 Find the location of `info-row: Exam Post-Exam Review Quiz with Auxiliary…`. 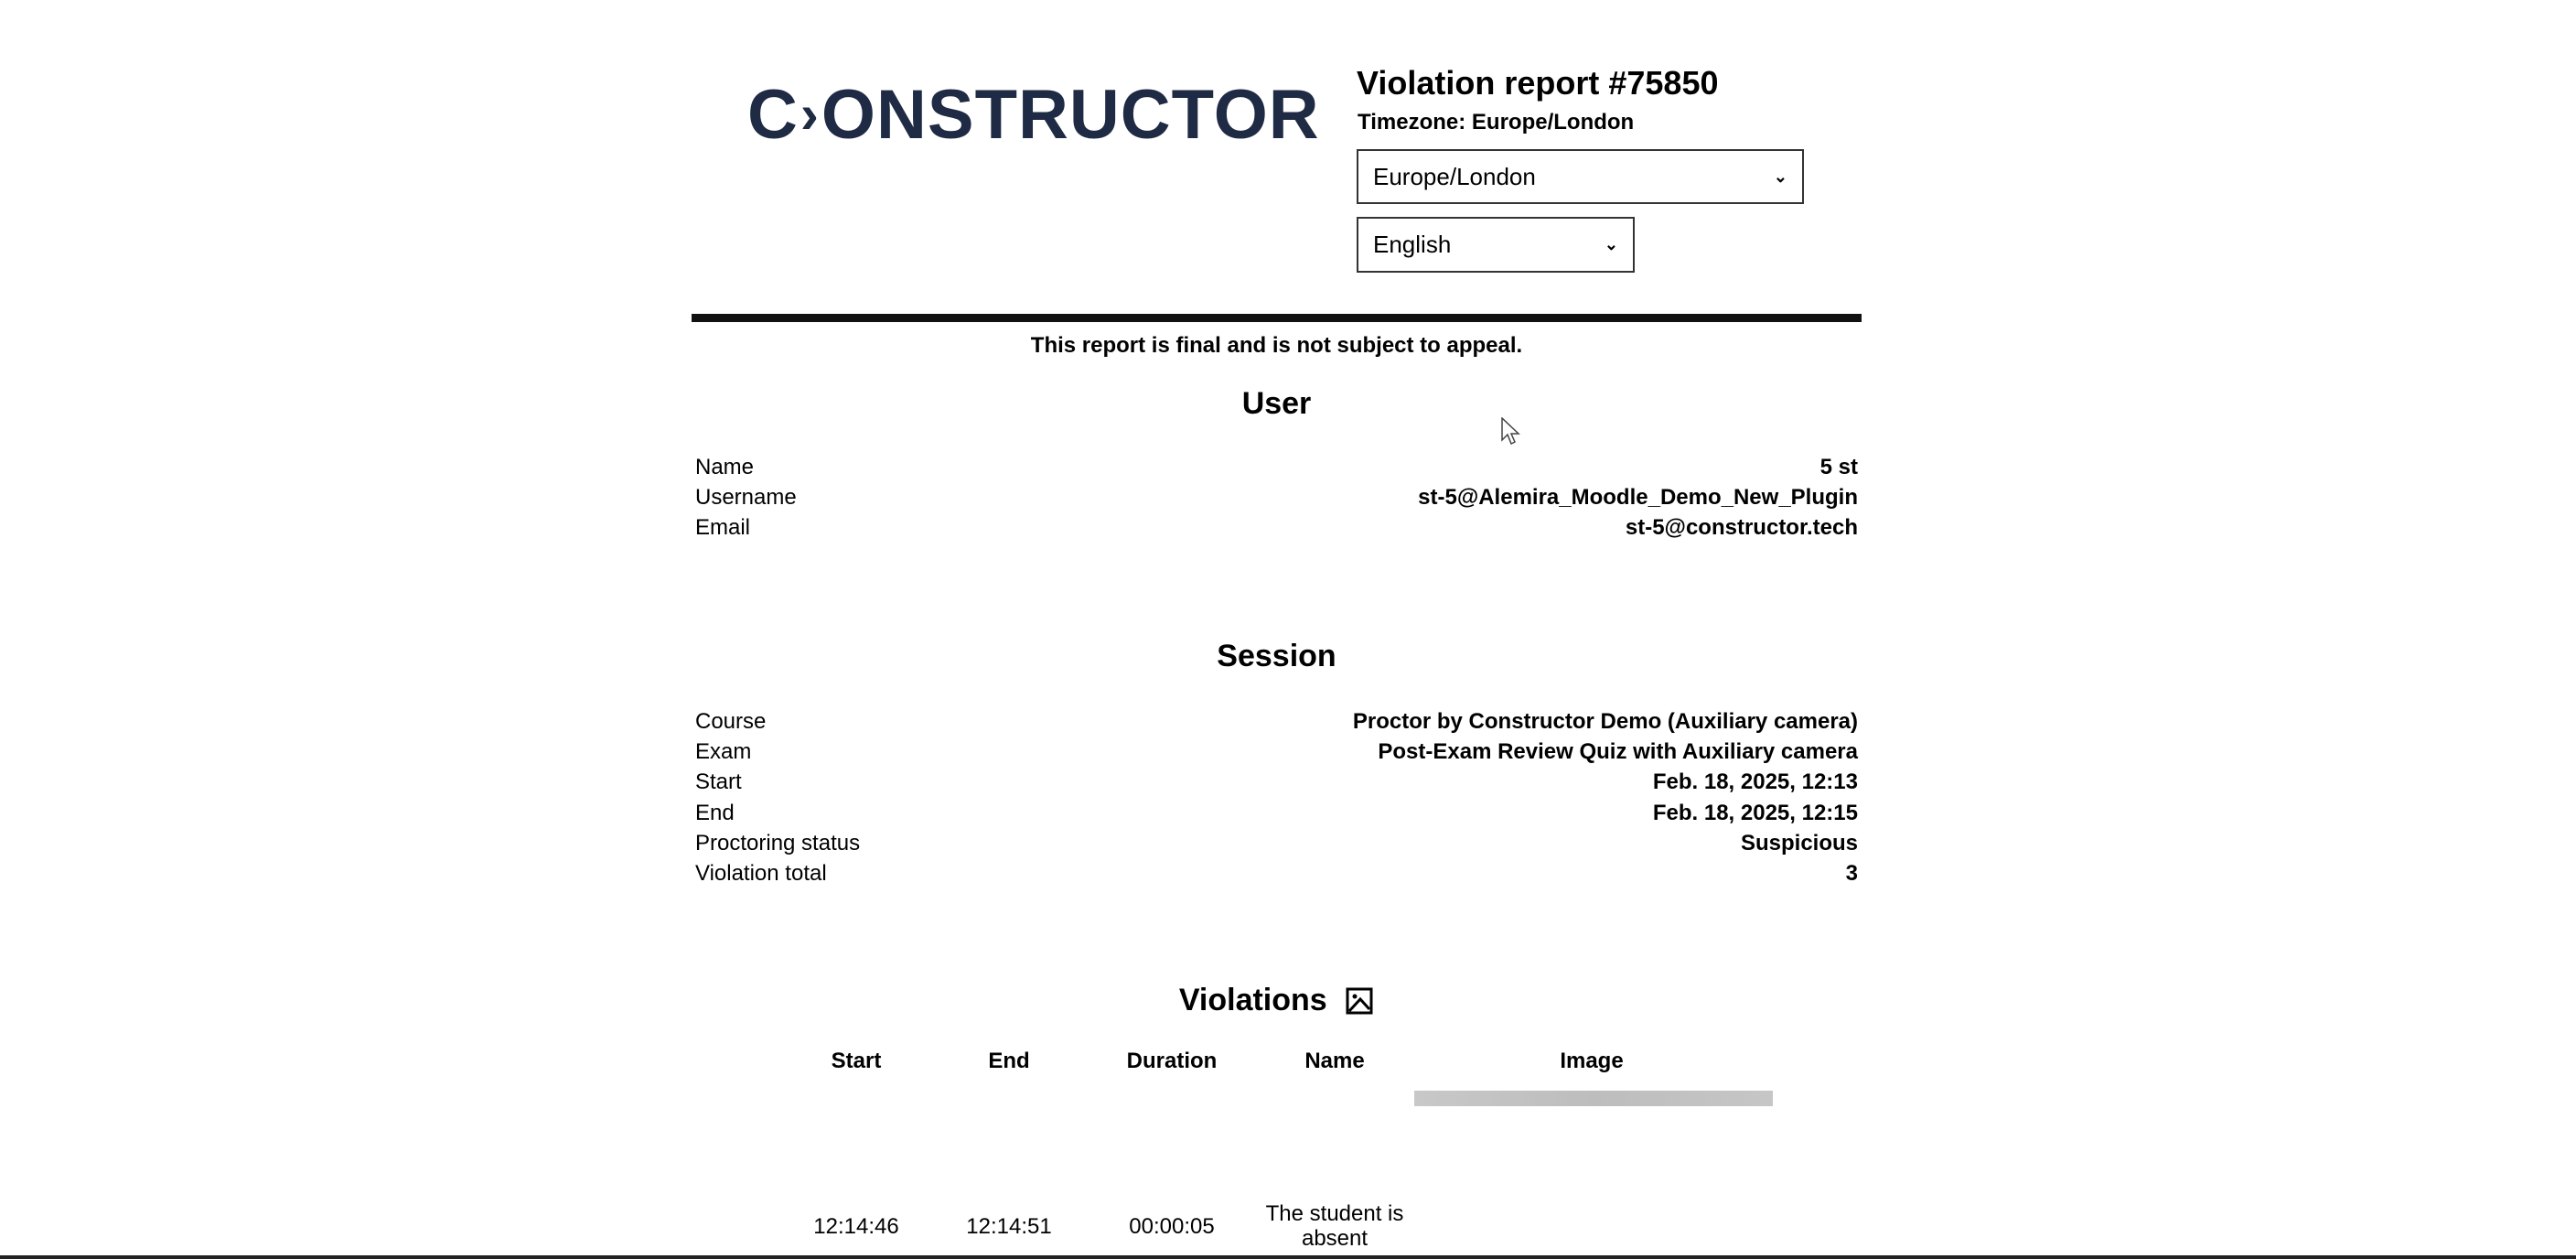

info-row: Exam Post-Exam Review Quiz with Auxiliary… is located at coordinates (1277, 752).